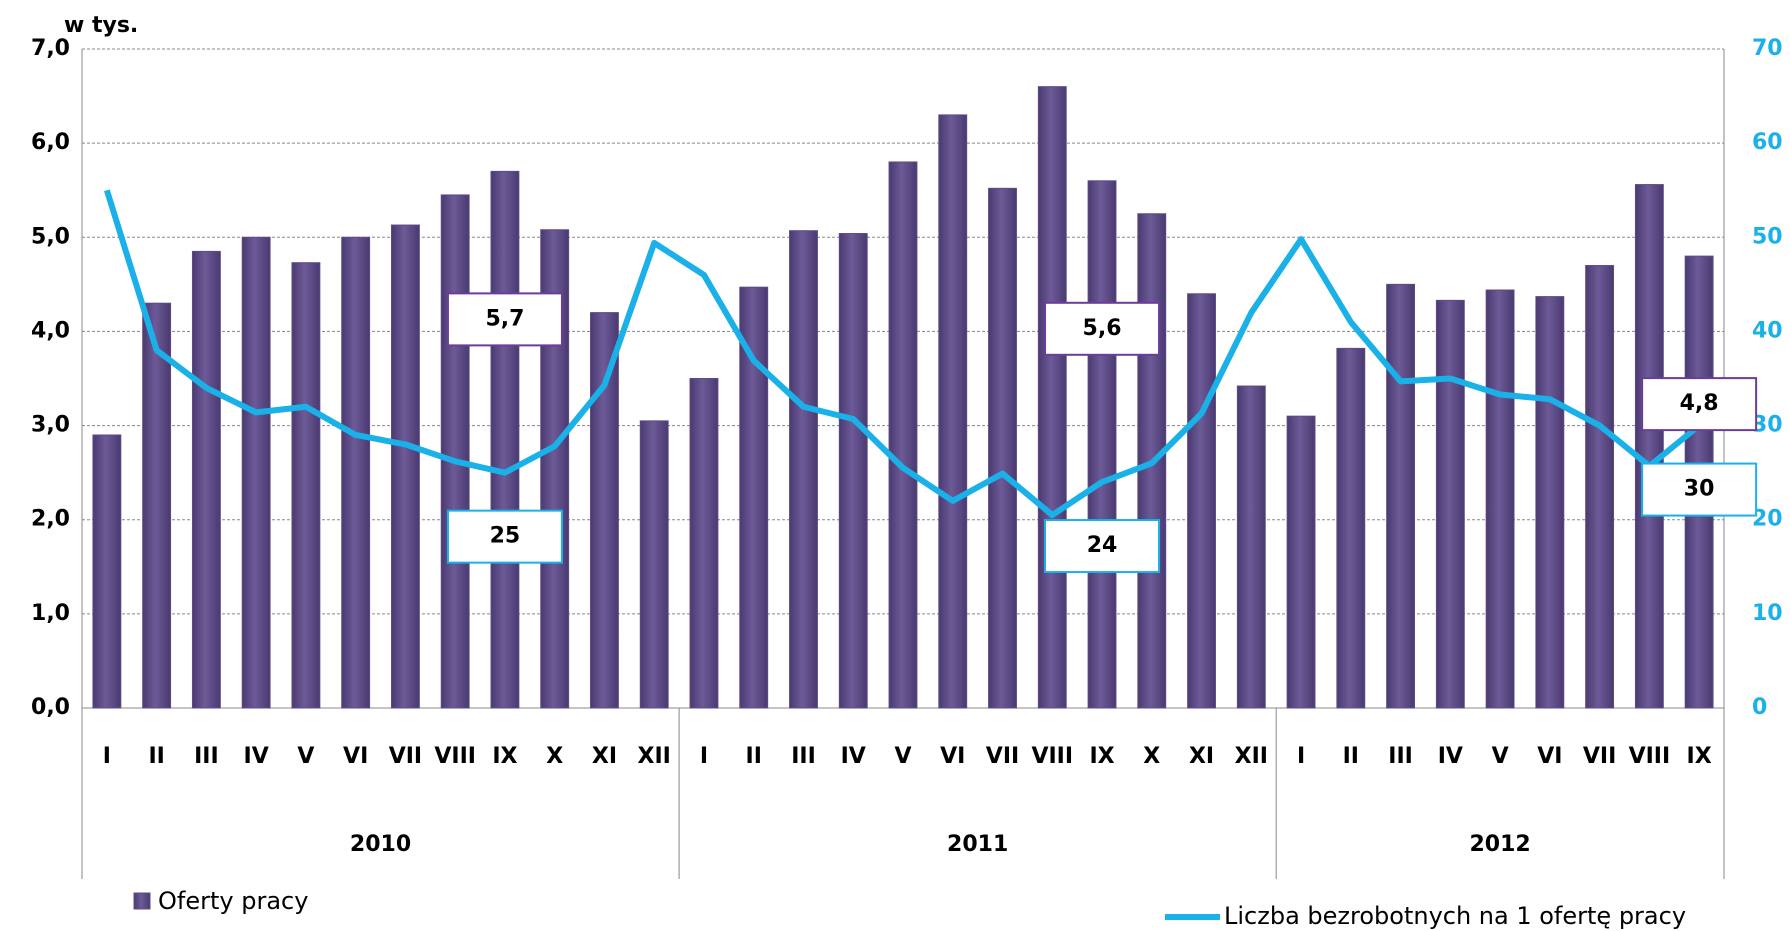  Describe the element at coordinates (380, 844) in the screenshot. I see `group-label: 2010` at that location.